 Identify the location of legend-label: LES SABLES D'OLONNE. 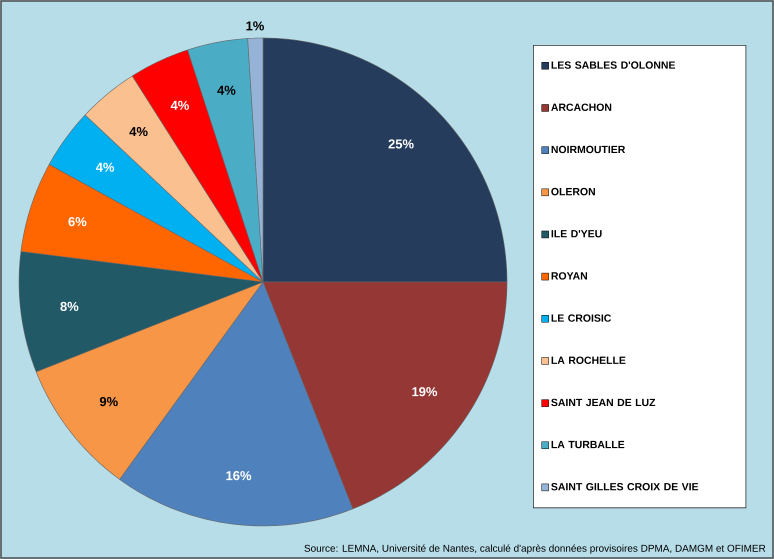
(614, 65).